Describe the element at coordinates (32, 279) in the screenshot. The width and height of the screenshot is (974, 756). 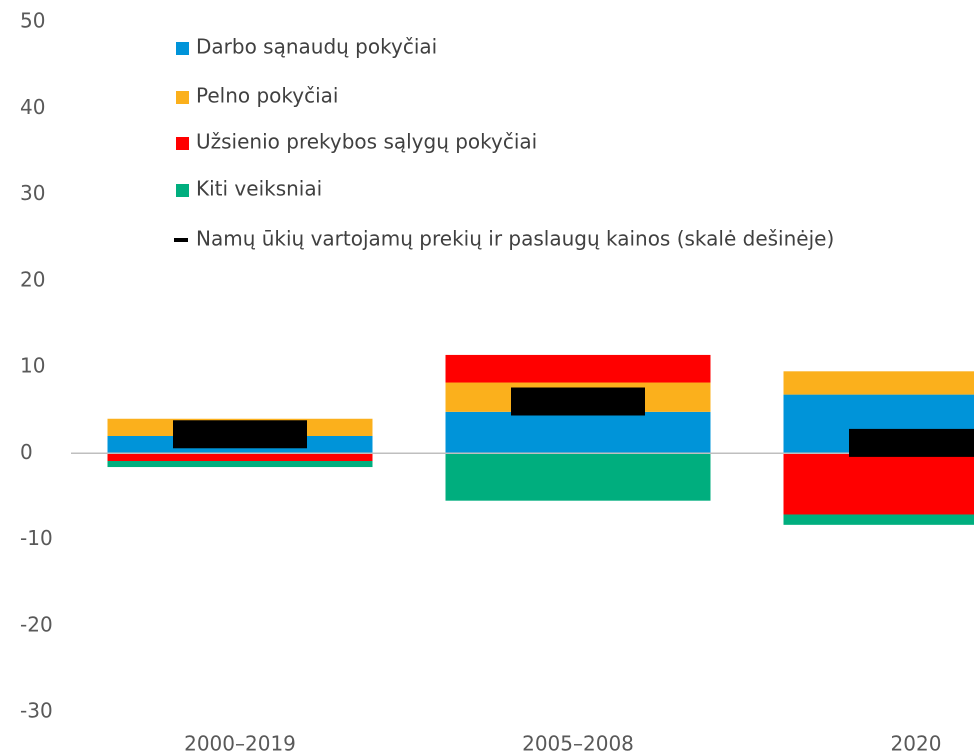
I see `y-tick-label: 20` at that location.